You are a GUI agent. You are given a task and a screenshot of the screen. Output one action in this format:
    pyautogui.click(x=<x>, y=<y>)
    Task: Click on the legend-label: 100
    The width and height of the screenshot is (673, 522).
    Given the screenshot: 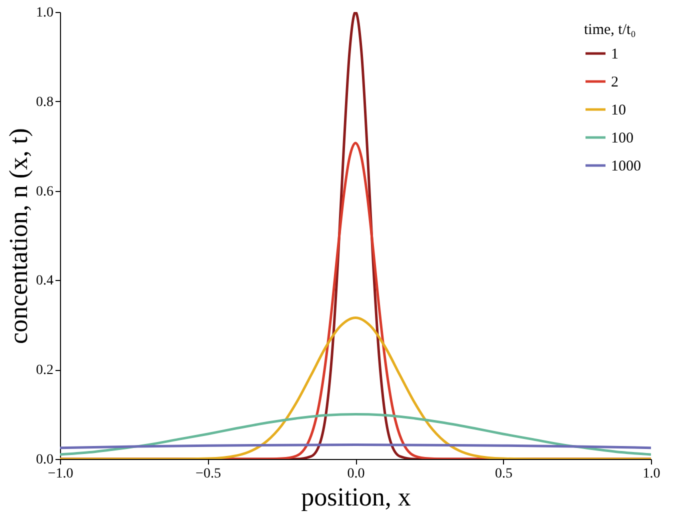 What is the action you would take?
    pyautogui.click(x=622, y=138)
    